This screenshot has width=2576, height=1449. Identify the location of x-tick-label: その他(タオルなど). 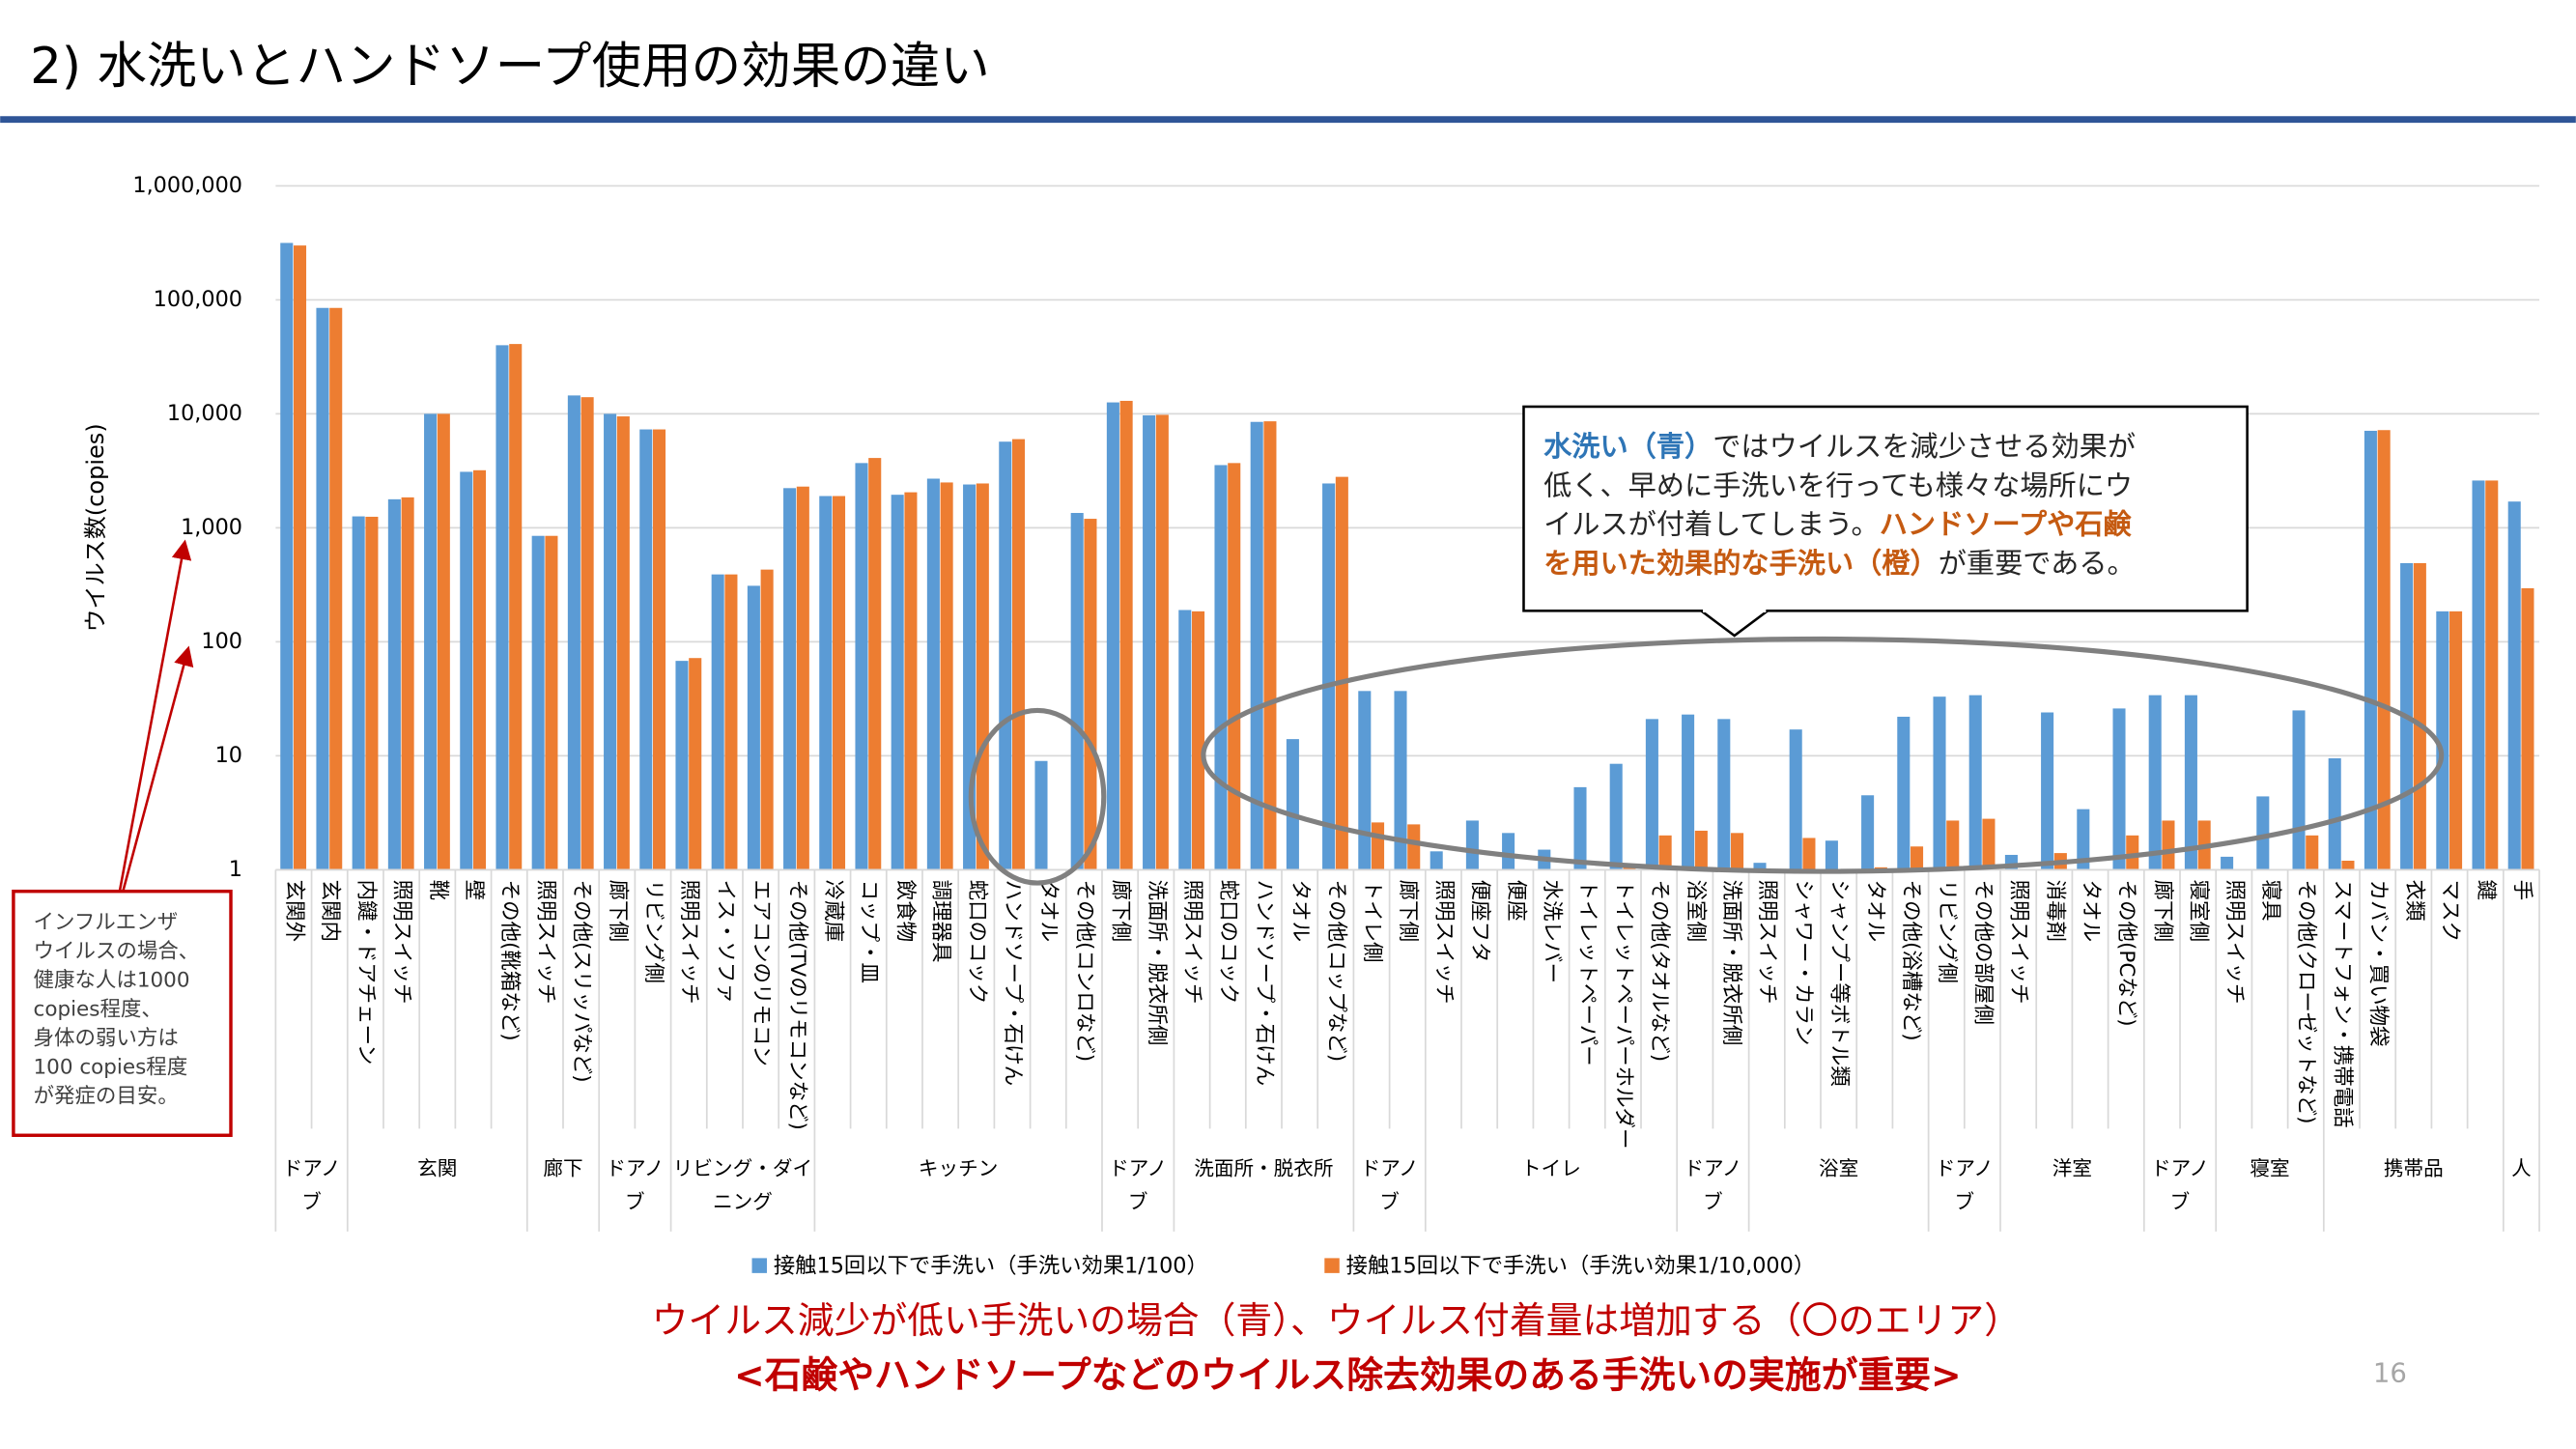
(1660, 971).